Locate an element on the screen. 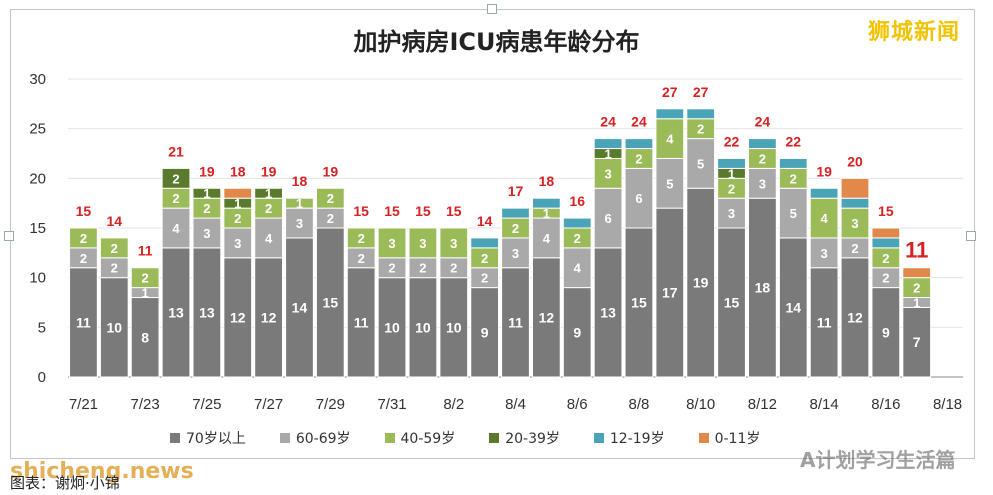  legend-item: 12-19岁 is located at coordinates (629, 438).